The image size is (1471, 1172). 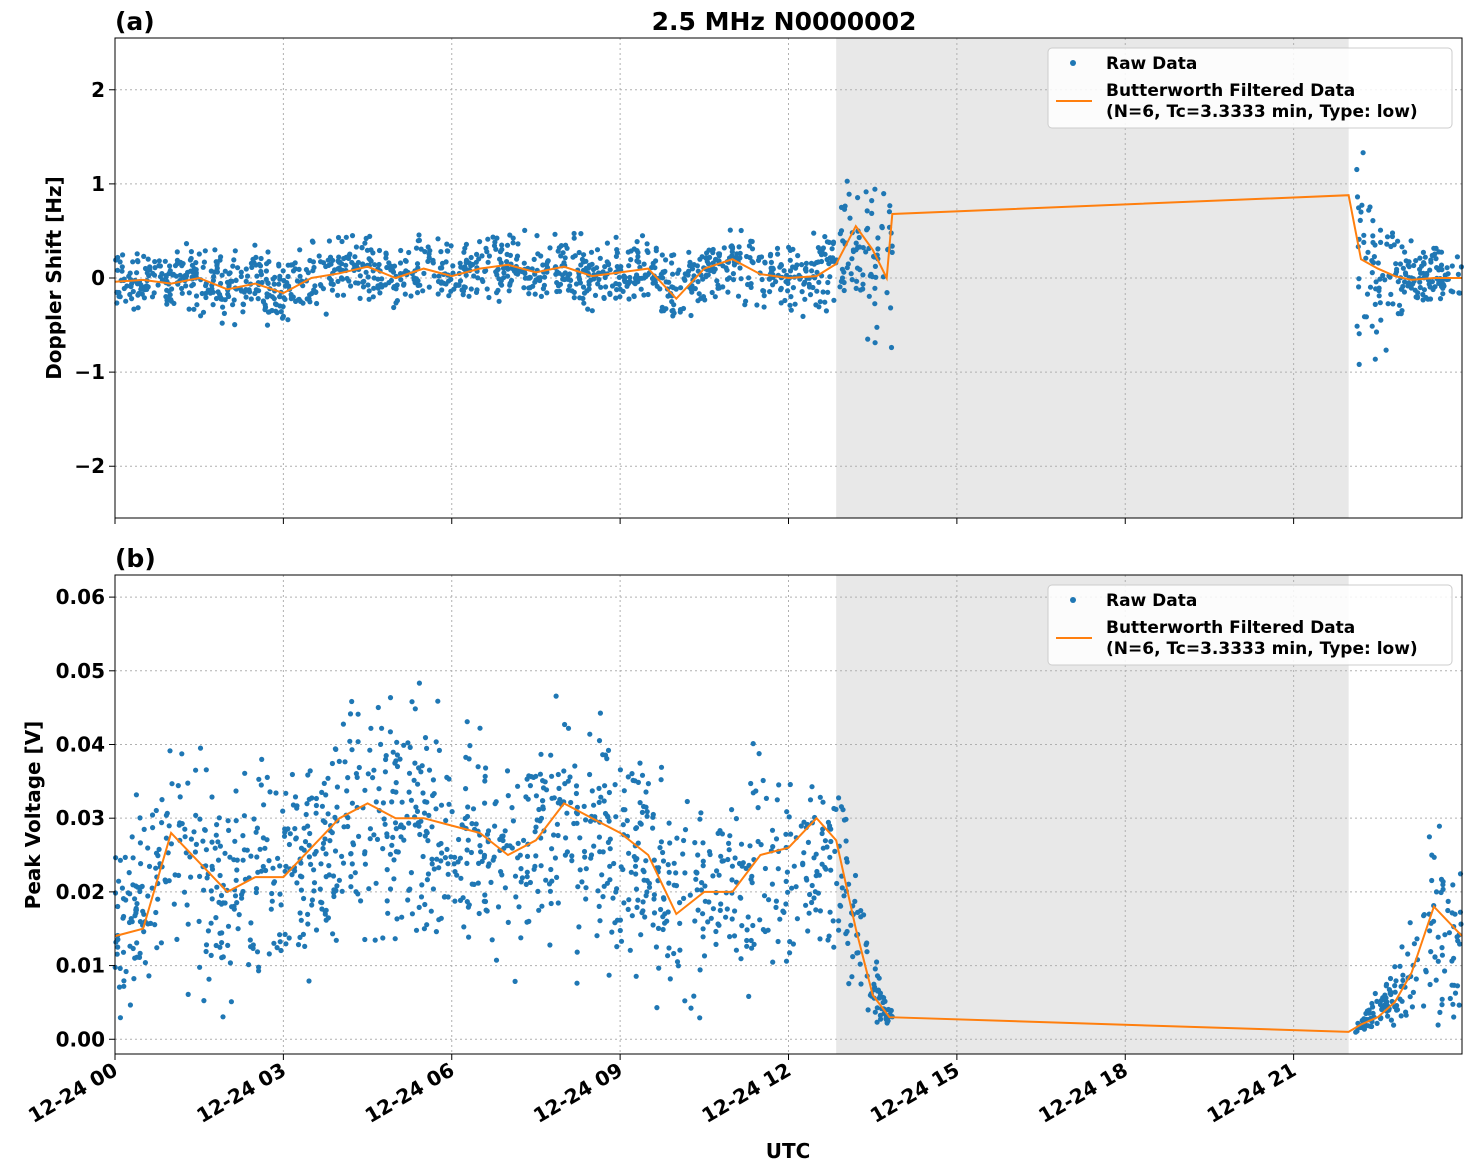 What do you see at coordinates (788, 1151) in the screenshot?
I see `x-axis-label: UTC` at bounding box center [788, 1151].